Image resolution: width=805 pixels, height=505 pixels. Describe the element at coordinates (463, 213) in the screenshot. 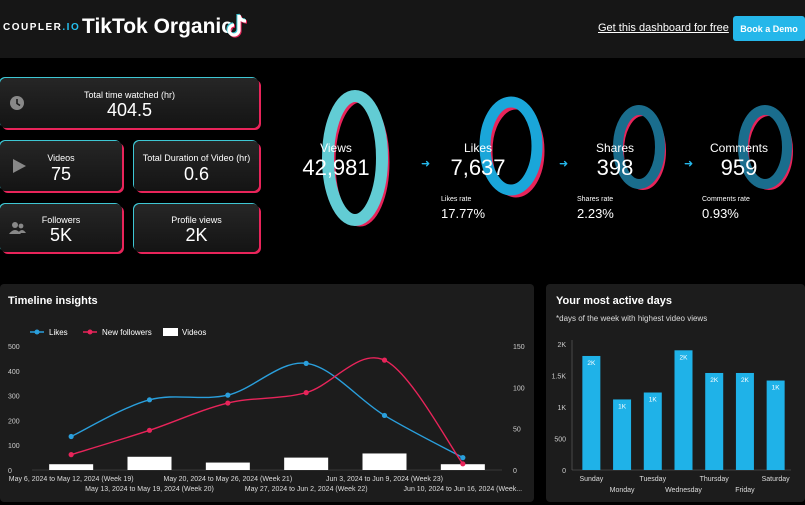

I see `likes-rate-value: 17.77%` at that location.